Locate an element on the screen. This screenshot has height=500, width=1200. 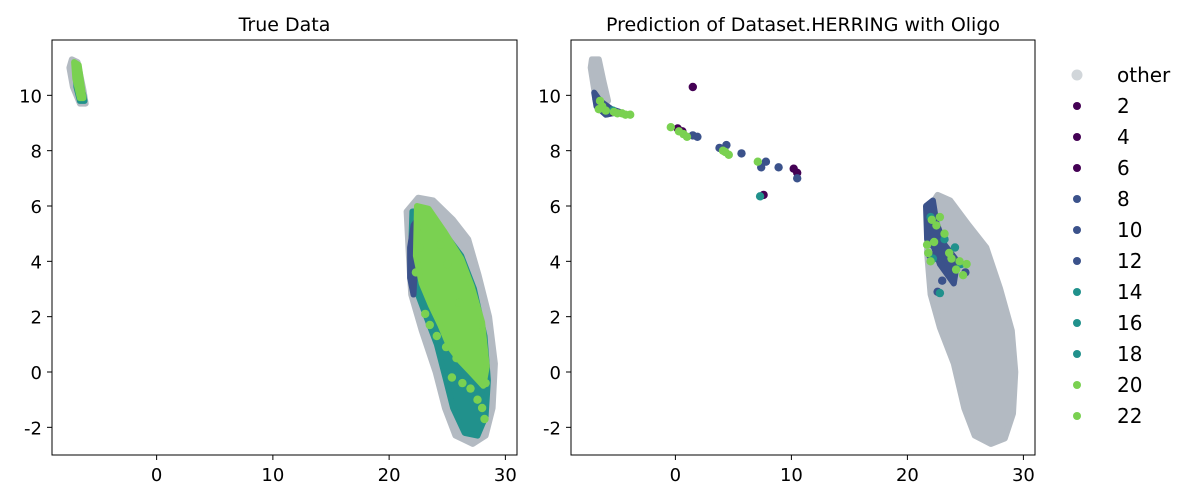
legend: other 2 4 6 8 10 12 14 16 18 20 22 is located at coordinates (1121, 245).